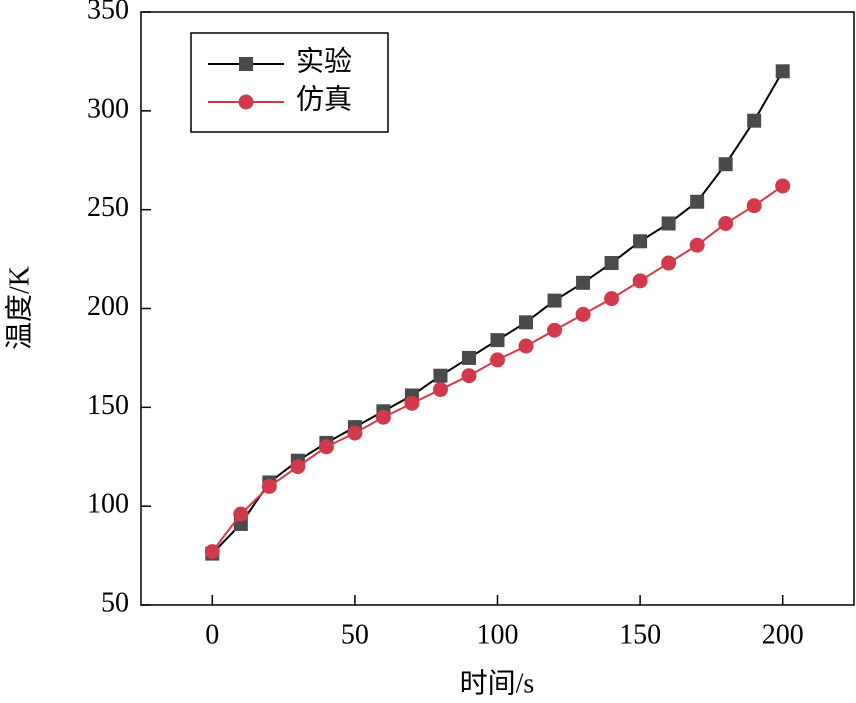 This screenshot has width=856, height=703. I want to click on x-tick-label: 50, so click(355, 634).